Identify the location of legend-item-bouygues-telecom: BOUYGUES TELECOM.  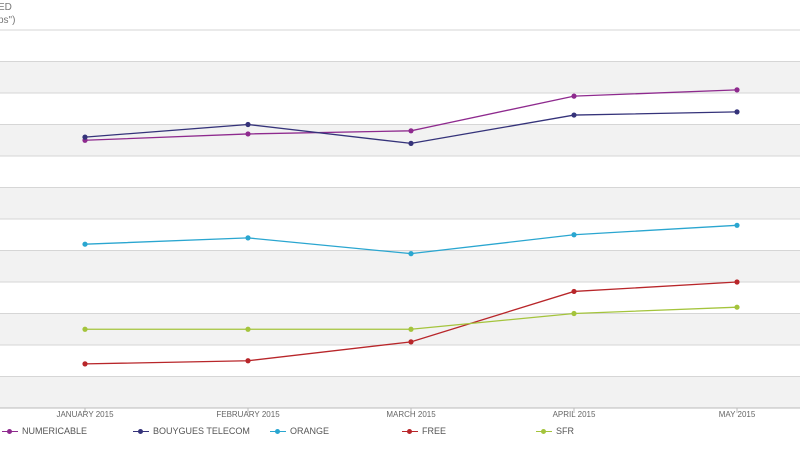
(191, 431).